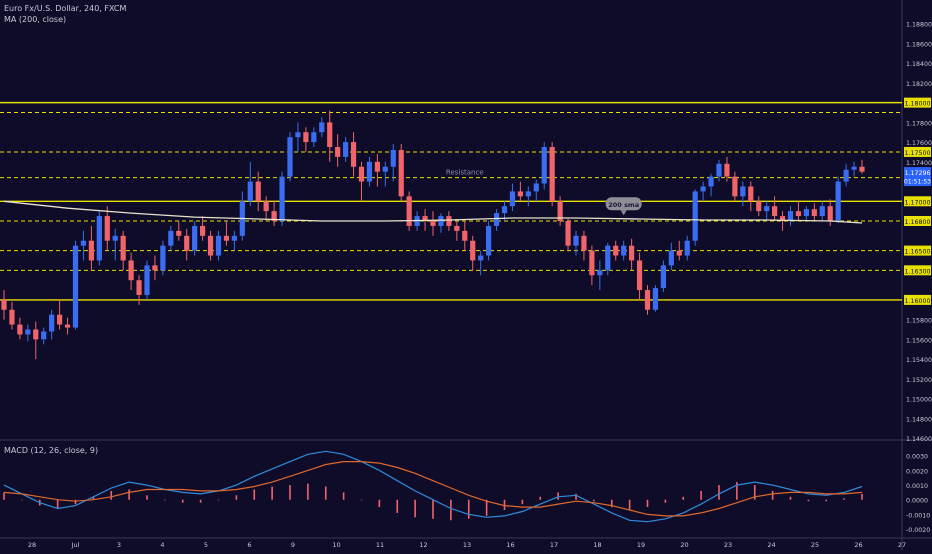 This screenshot has width=932, height=554. What do you see at coordinates (641, 545) in the screenshot?
I see `time-tick-label: 19` at bounding box center [641, 545].